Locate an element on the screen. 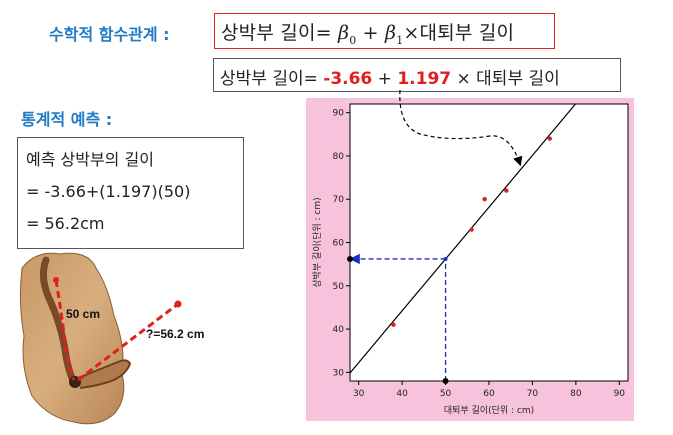  formula-times: × is located at coordinates (411, 33).